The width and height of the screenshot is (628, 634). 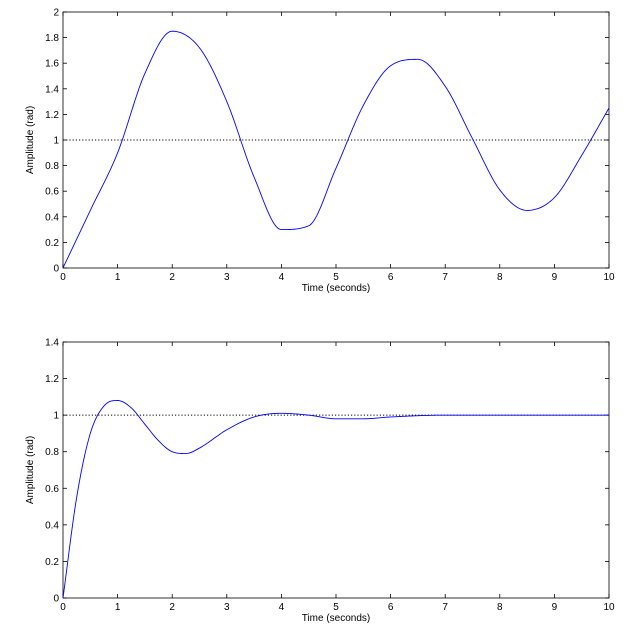 I want to click on y-tick-label: 1.8, so click(x=52, y=38).